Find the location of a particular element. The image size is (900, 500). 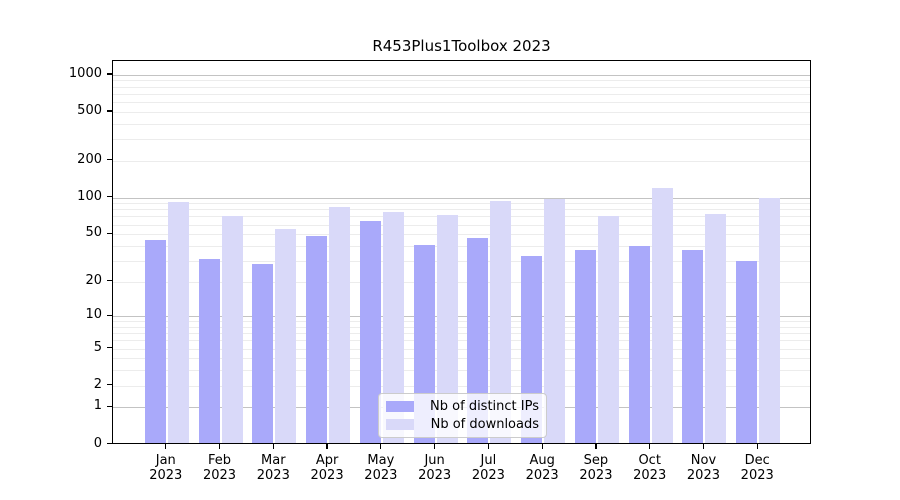

x-tick-mark-nov is located at coordinates (703, 446).